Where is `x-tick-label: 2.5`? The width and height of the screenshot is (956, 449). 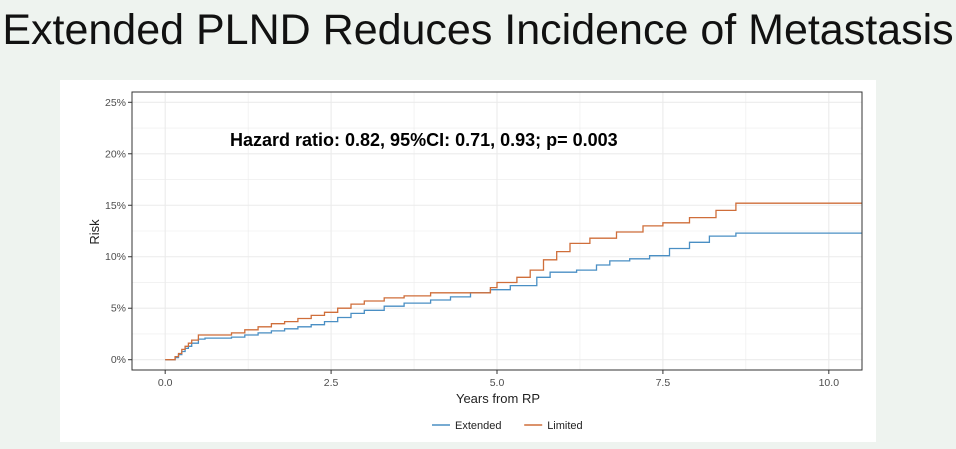
x-tick-label: 2.5 is located at coordinates (331, 383).